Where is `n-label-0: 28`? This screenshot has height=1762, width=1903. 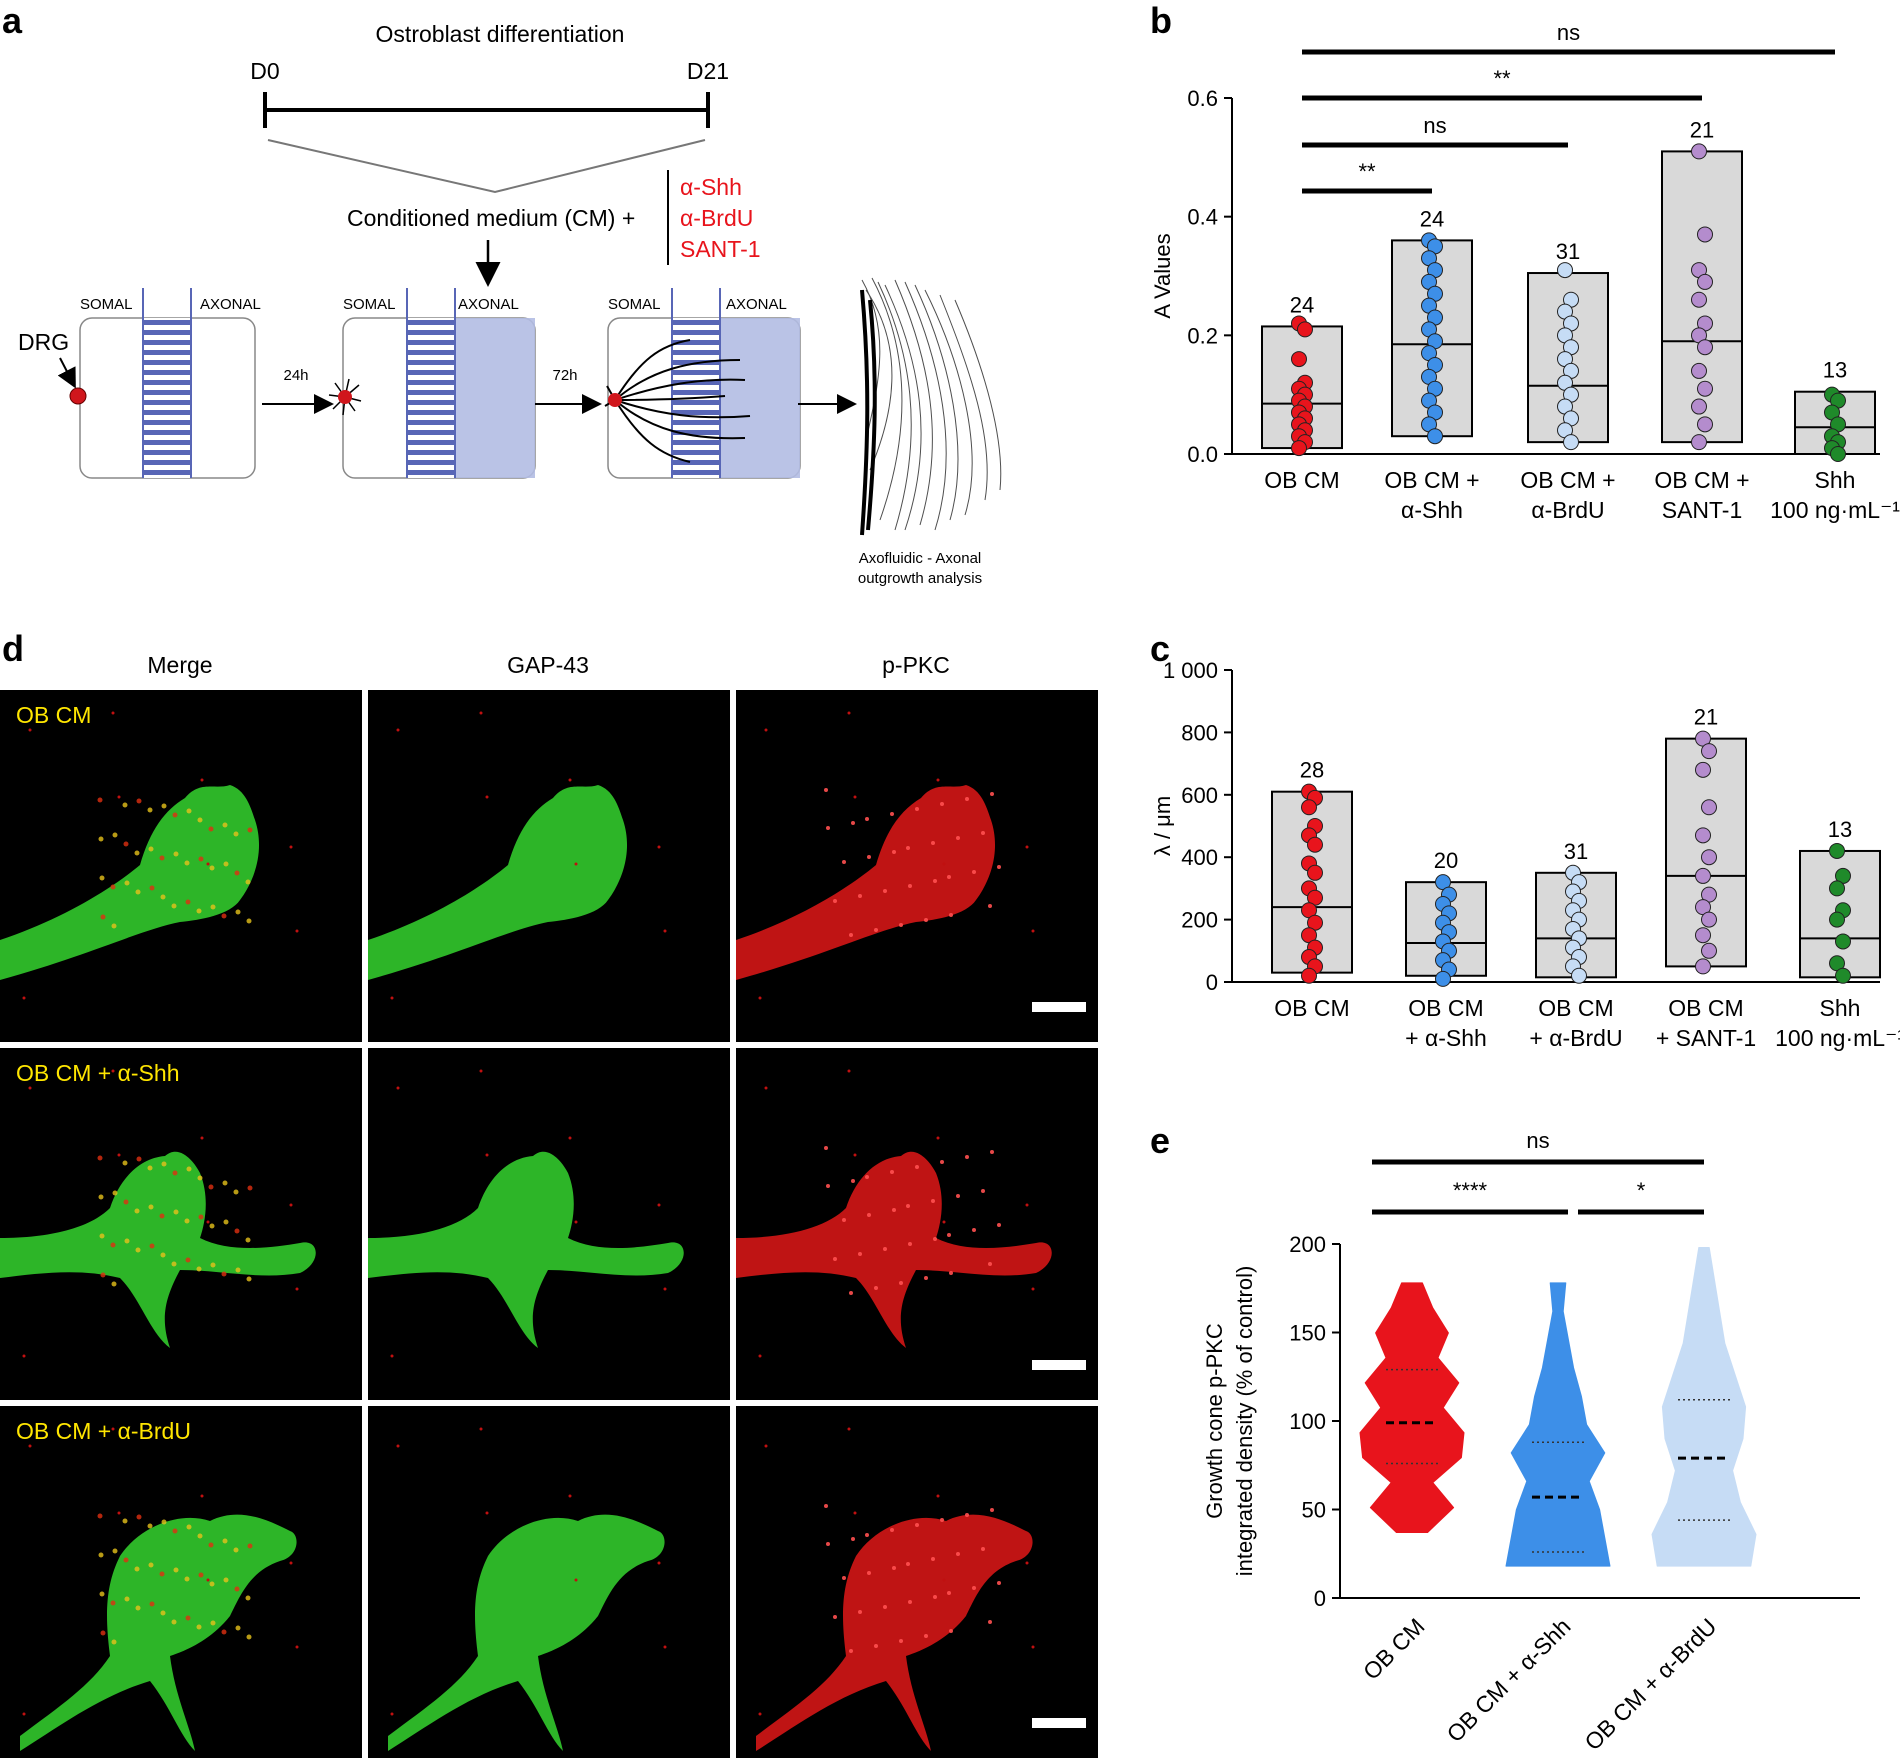 n-label-0: 28 is located at coordinates (1312, 770).